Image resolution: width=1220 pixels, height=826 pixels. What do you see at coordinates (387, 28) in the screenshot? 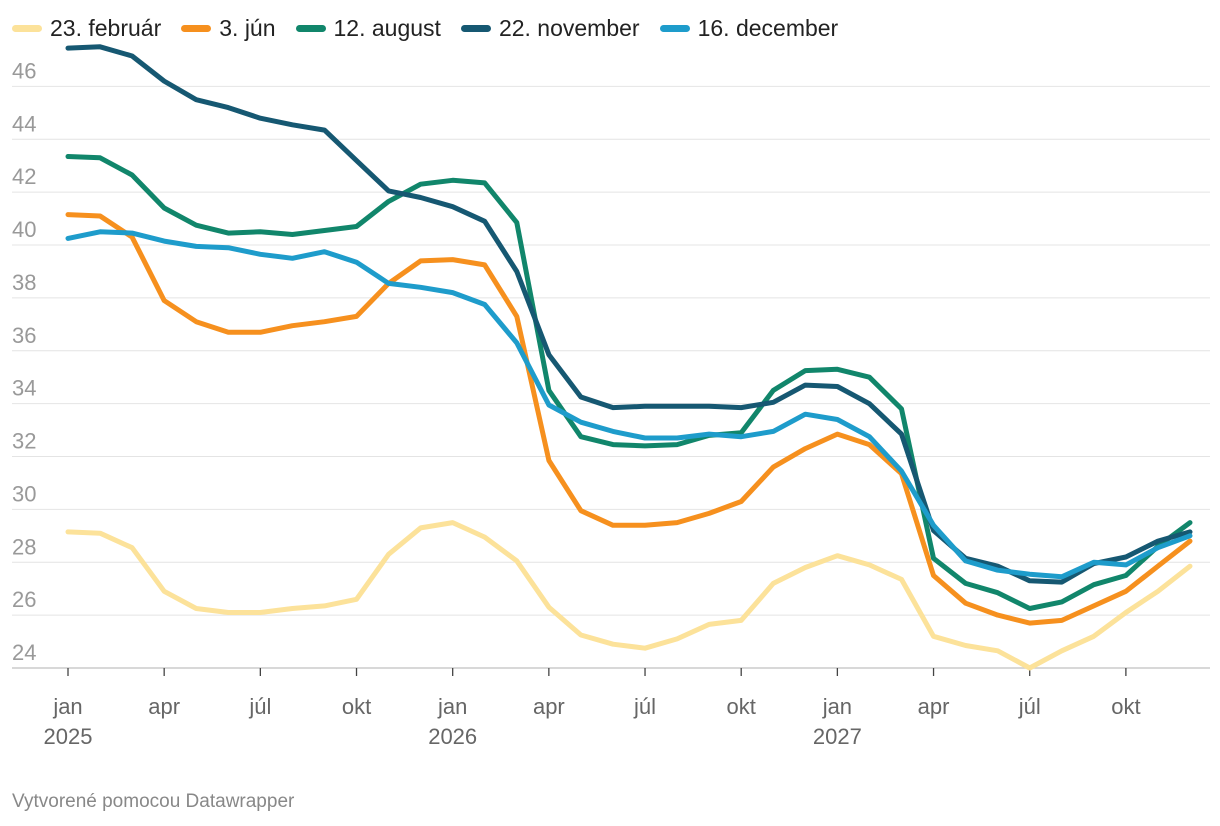
I see `legend-label: 12. august` at bounding box center [387, 28].